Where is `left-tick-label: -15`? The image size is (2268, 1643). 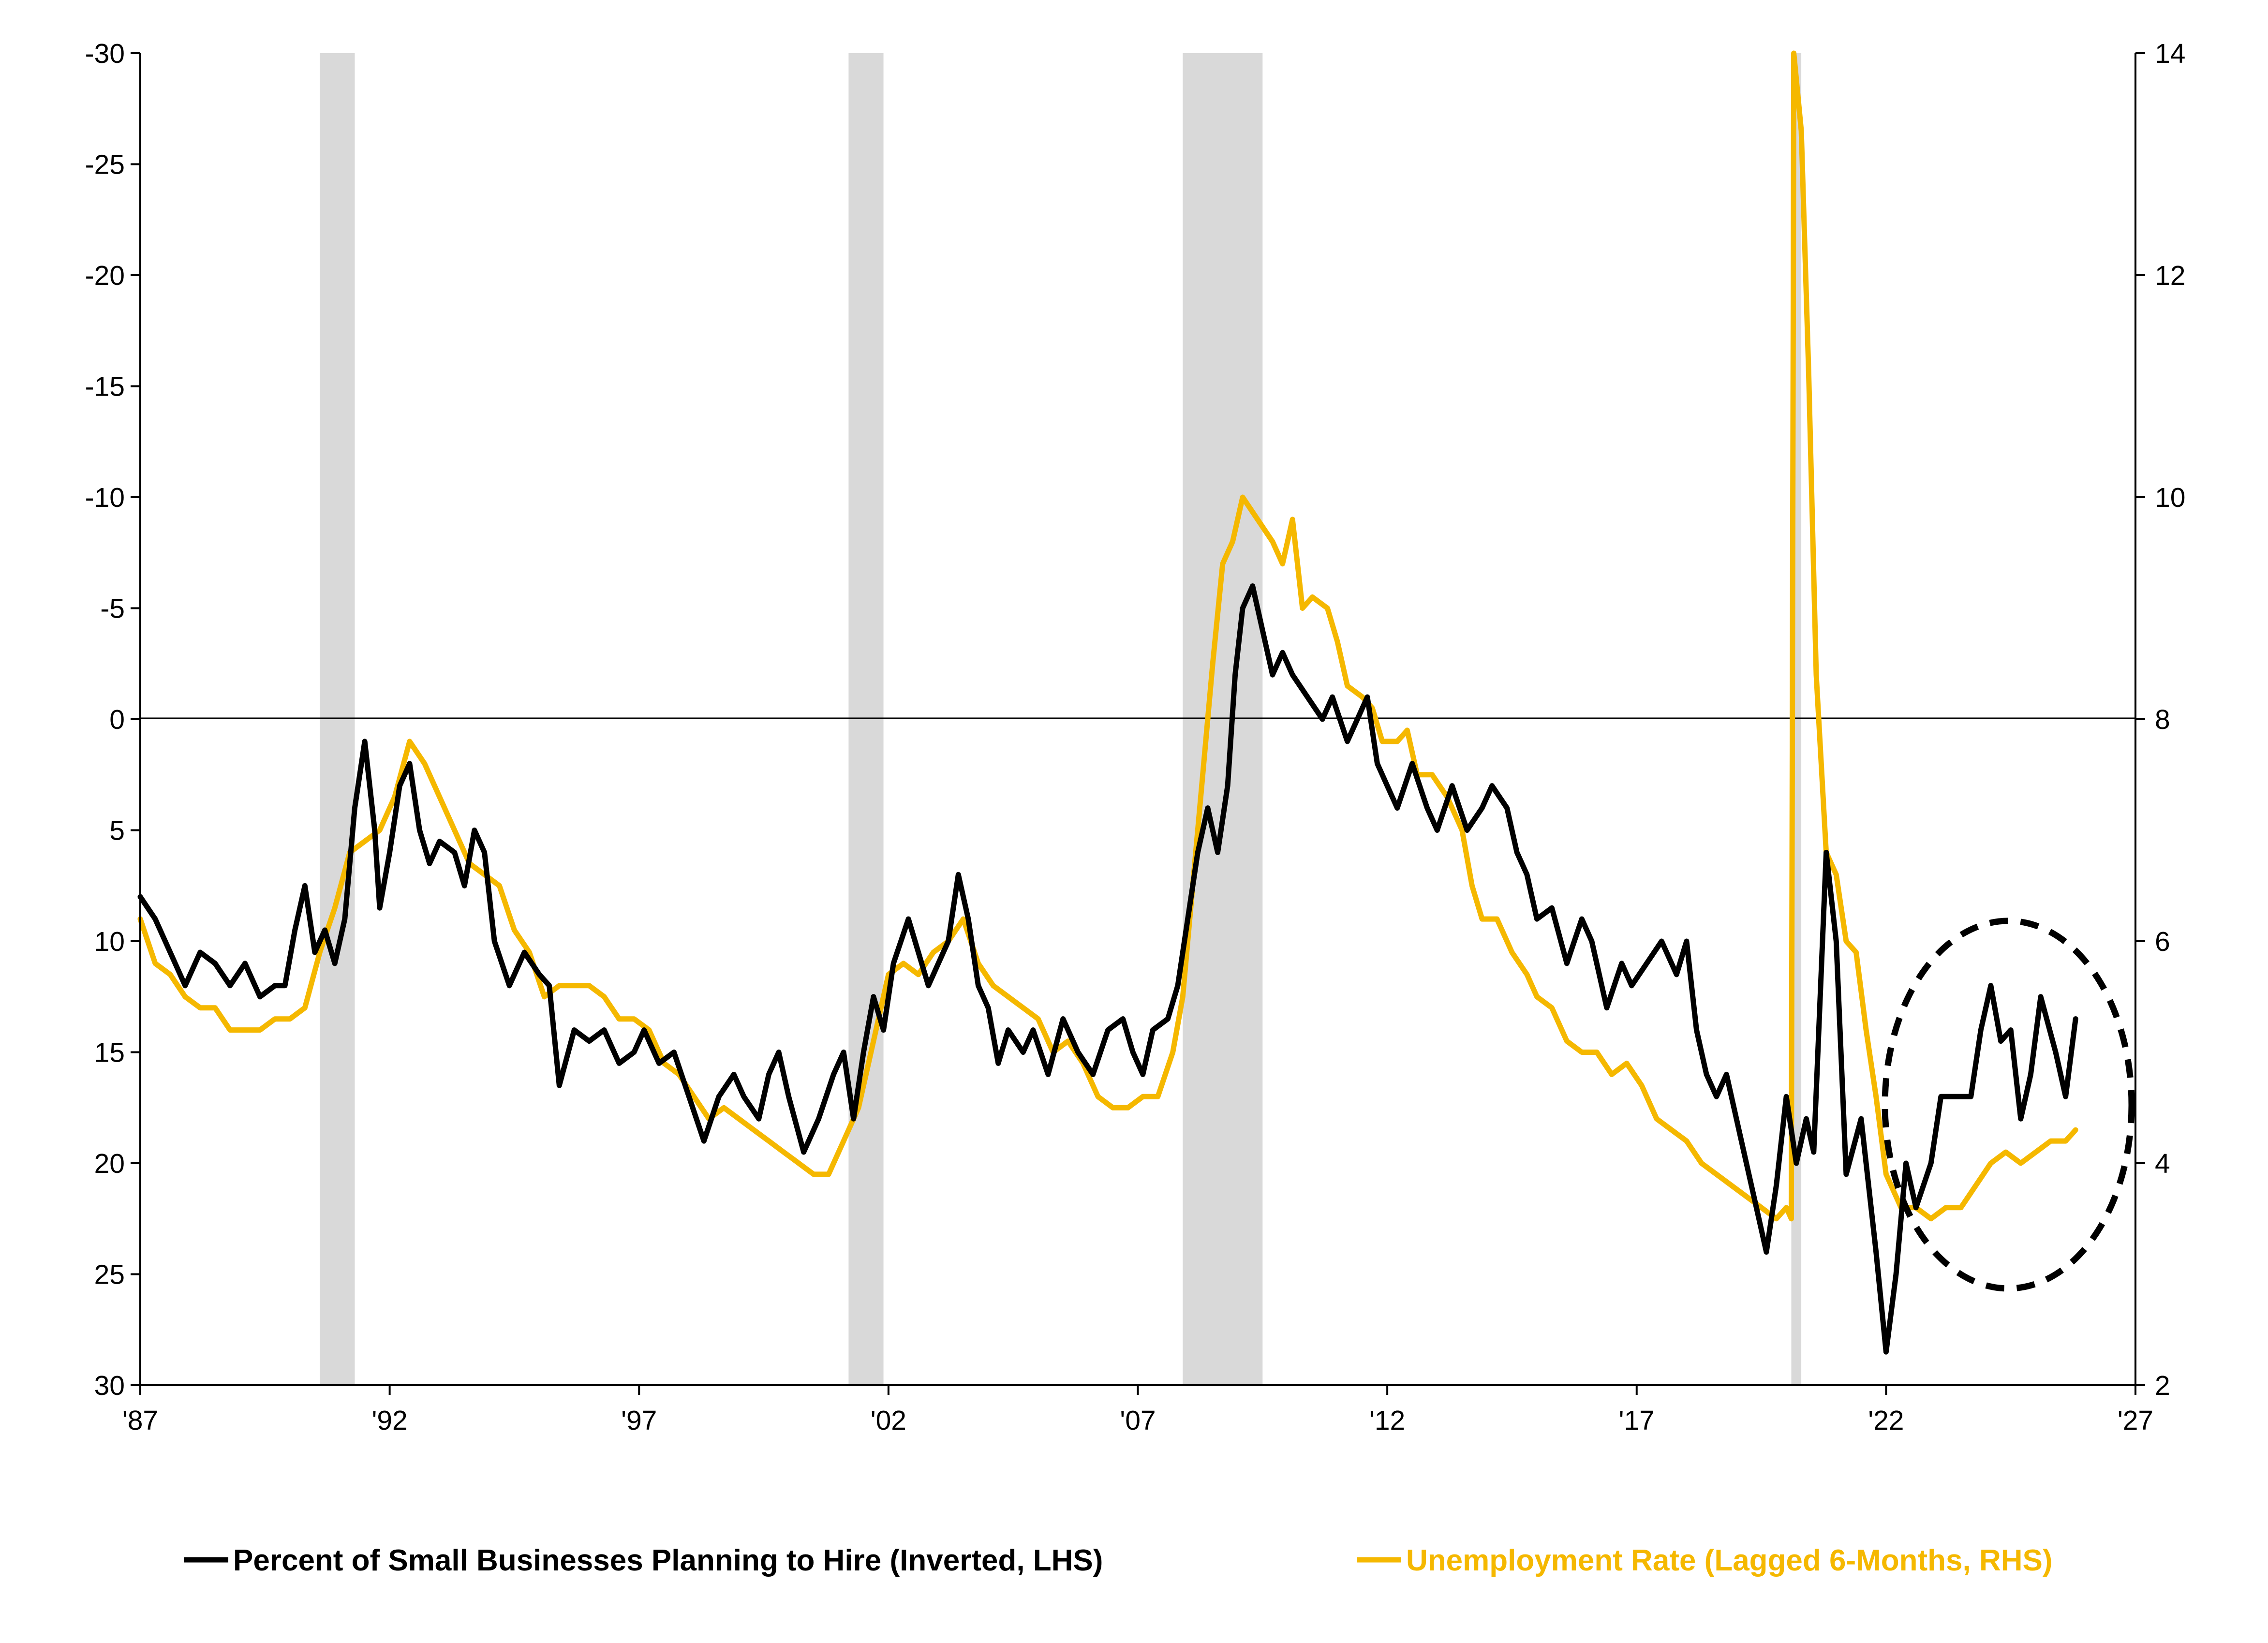 left-tick-label: -15 is located at coordinates (105, 386).